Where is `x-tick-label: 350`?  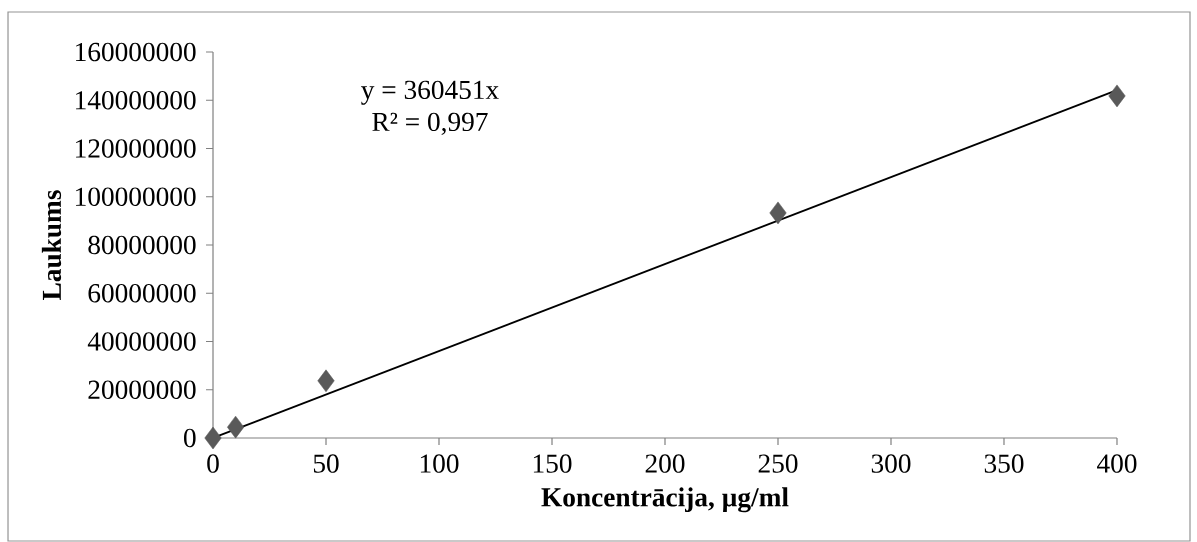
x-tick-label: 350 is located at coordinates (1004, 463).